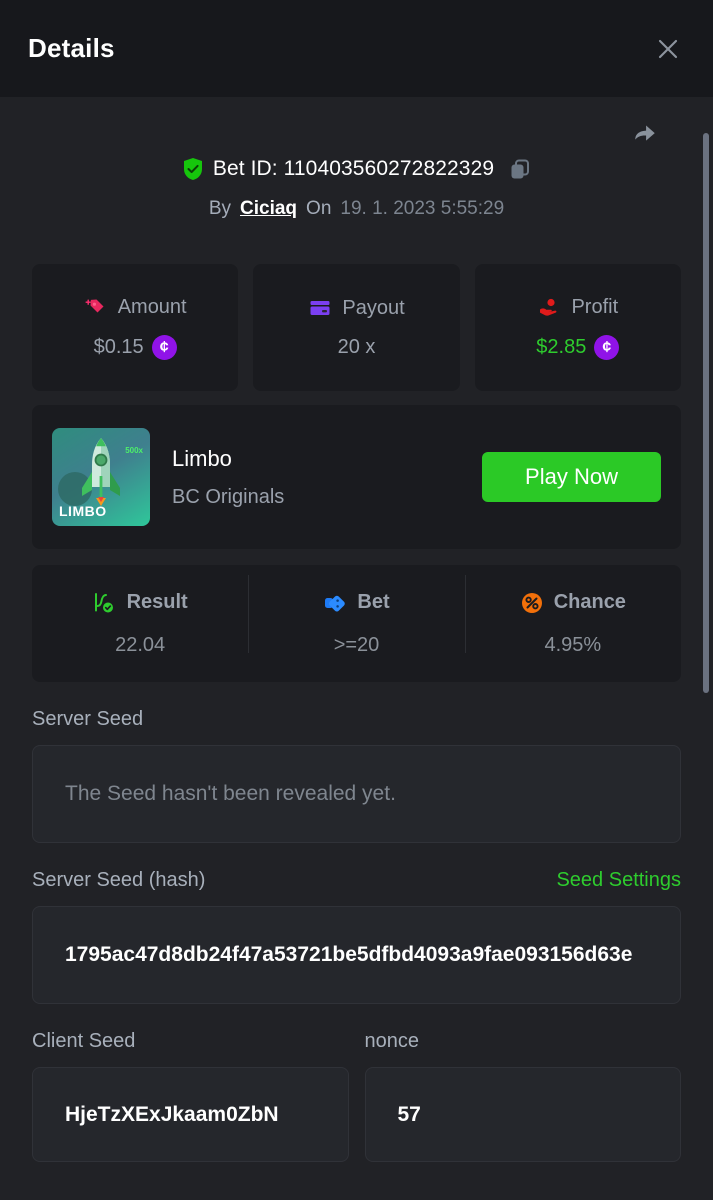 This screenshot has height=1200, width=713. Describe the element at coordinates (220, 208) in the screenshot. I see `by-label: By` at that location.